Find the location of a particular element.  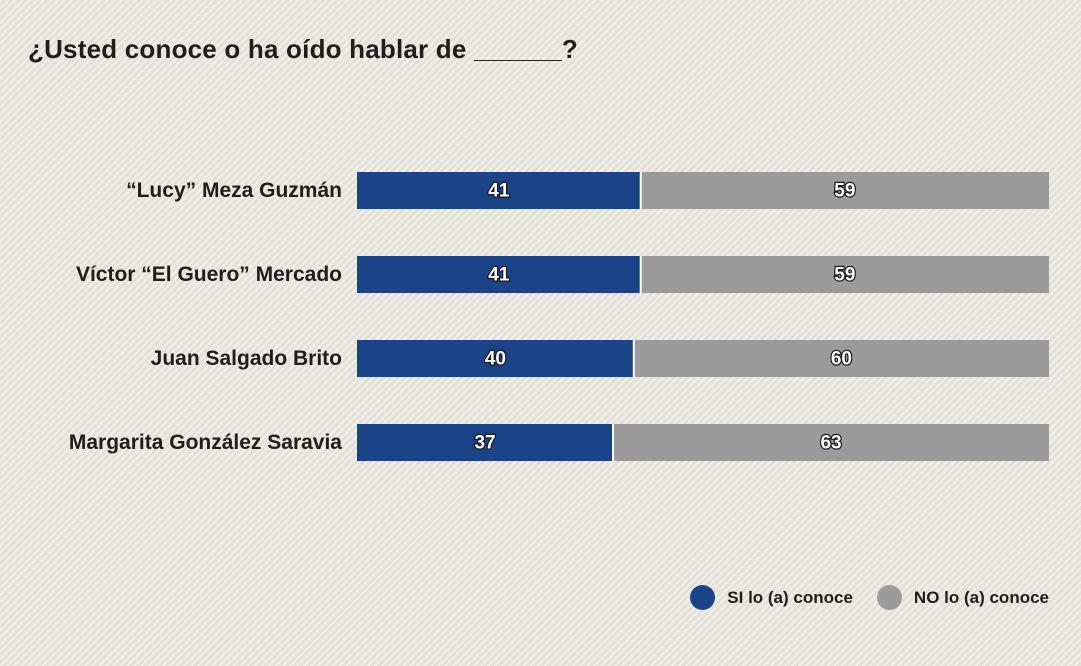

legend-item-si: SI lo (a) conoce is located at coordinates (771, 597).